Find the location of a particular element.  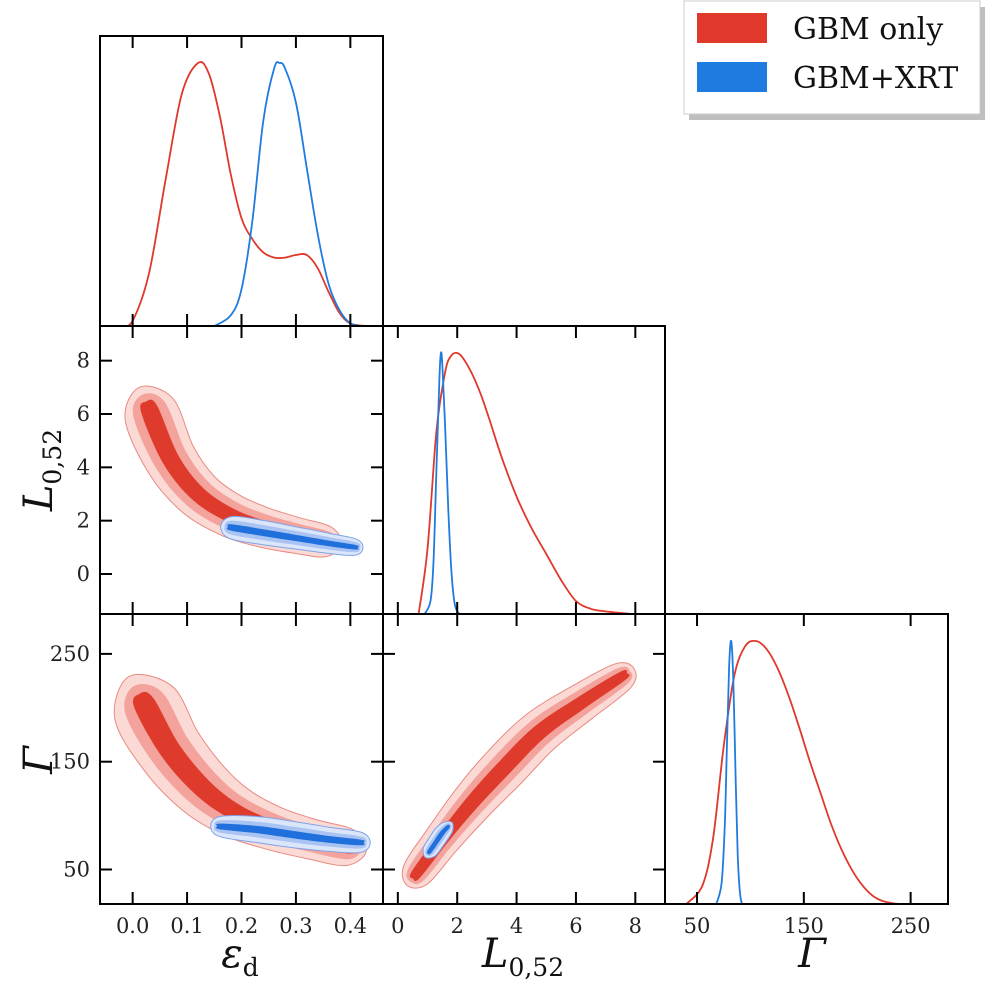

Gamma-marginal-xtick-label: 150 is located at coordinates (804, 926).